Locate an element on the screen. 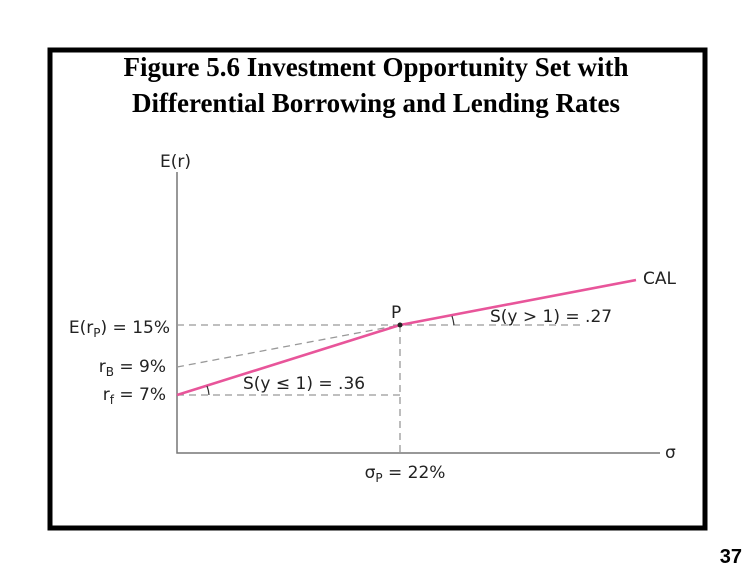 The height and width of the screenshot is (576, 756). point-p is located at coordinates (400, 325).